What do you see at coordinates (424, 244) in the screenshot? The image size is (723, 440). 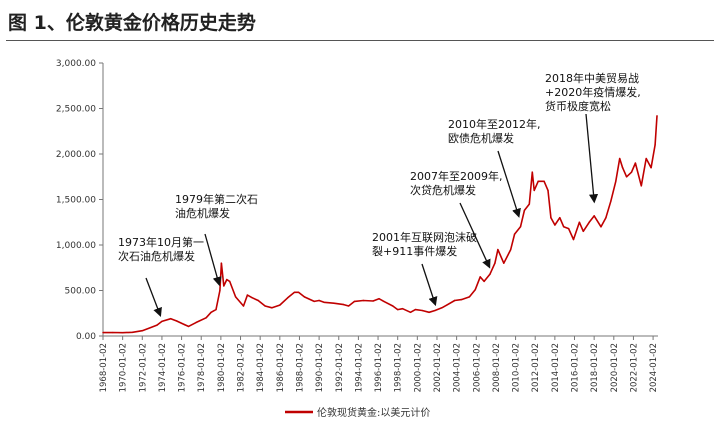 I see `annotation-text: 2001年互联网泡沫破裂+911事件爆发` at bounding box center [424, 244].